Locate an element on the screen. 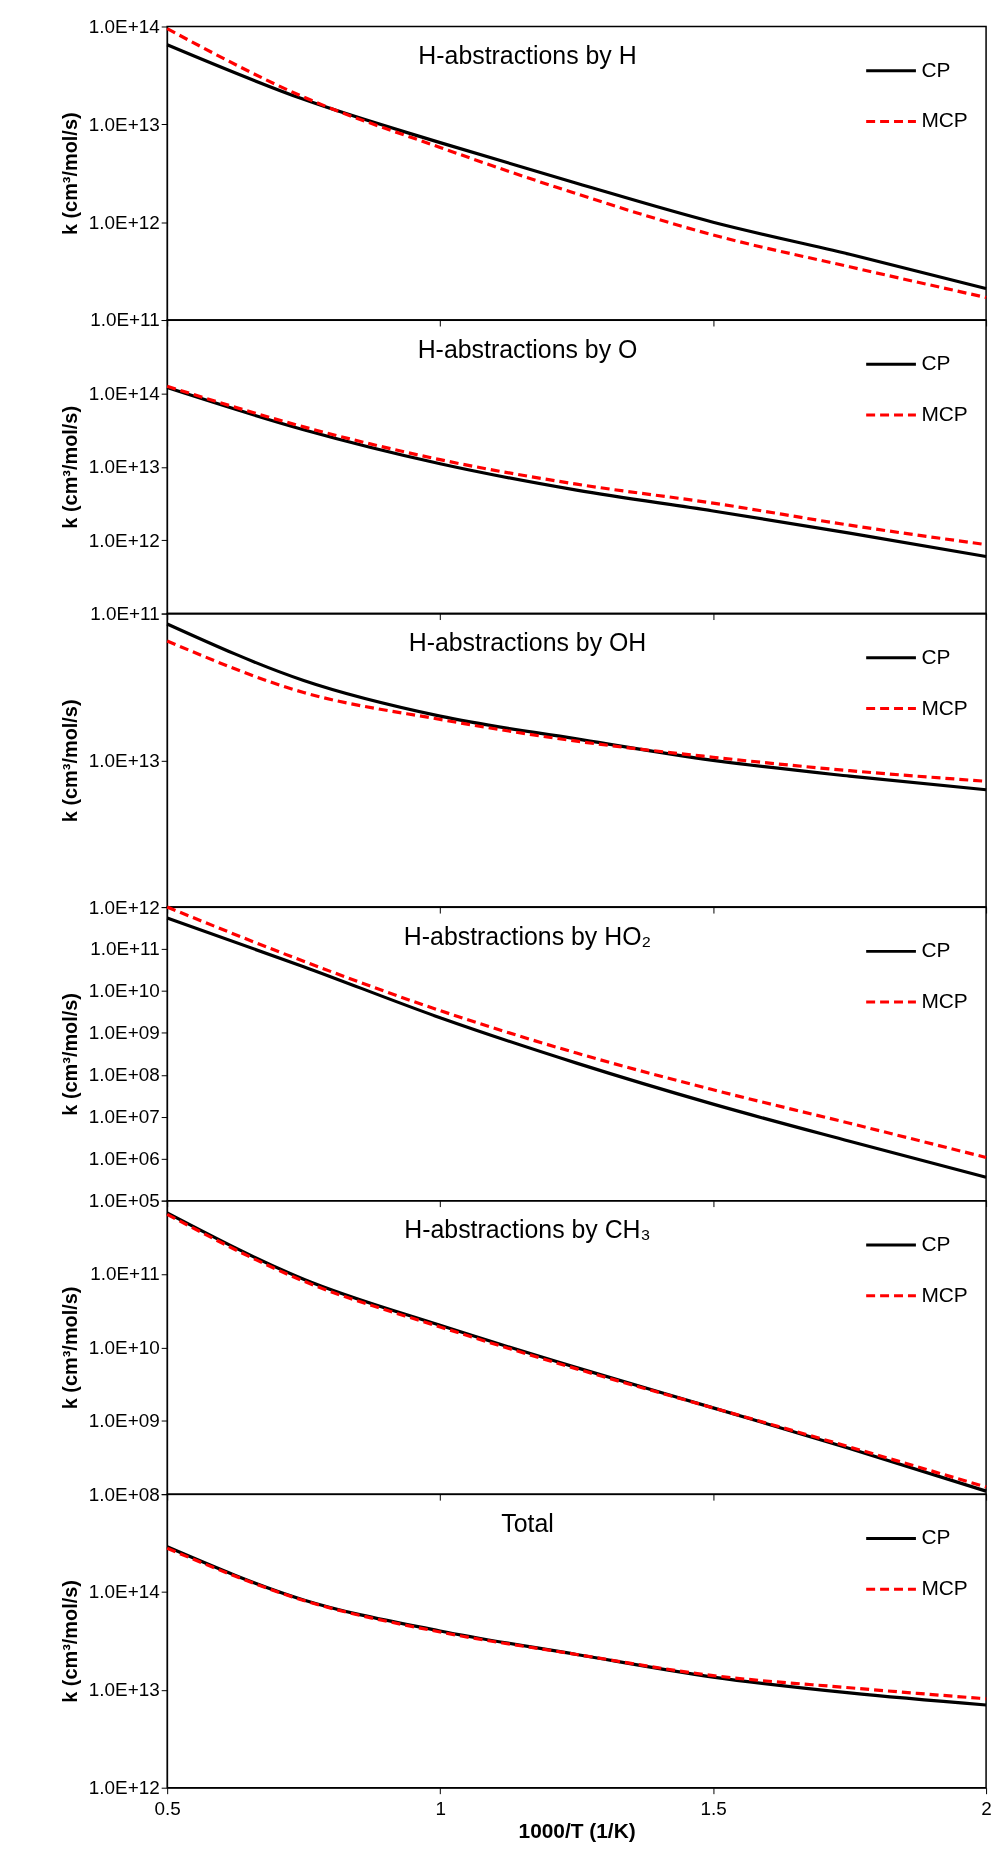 This screenshot has height=1858, width=1001. y-tick-label: 1.0E+06 is located at coordinates (124, 1159).